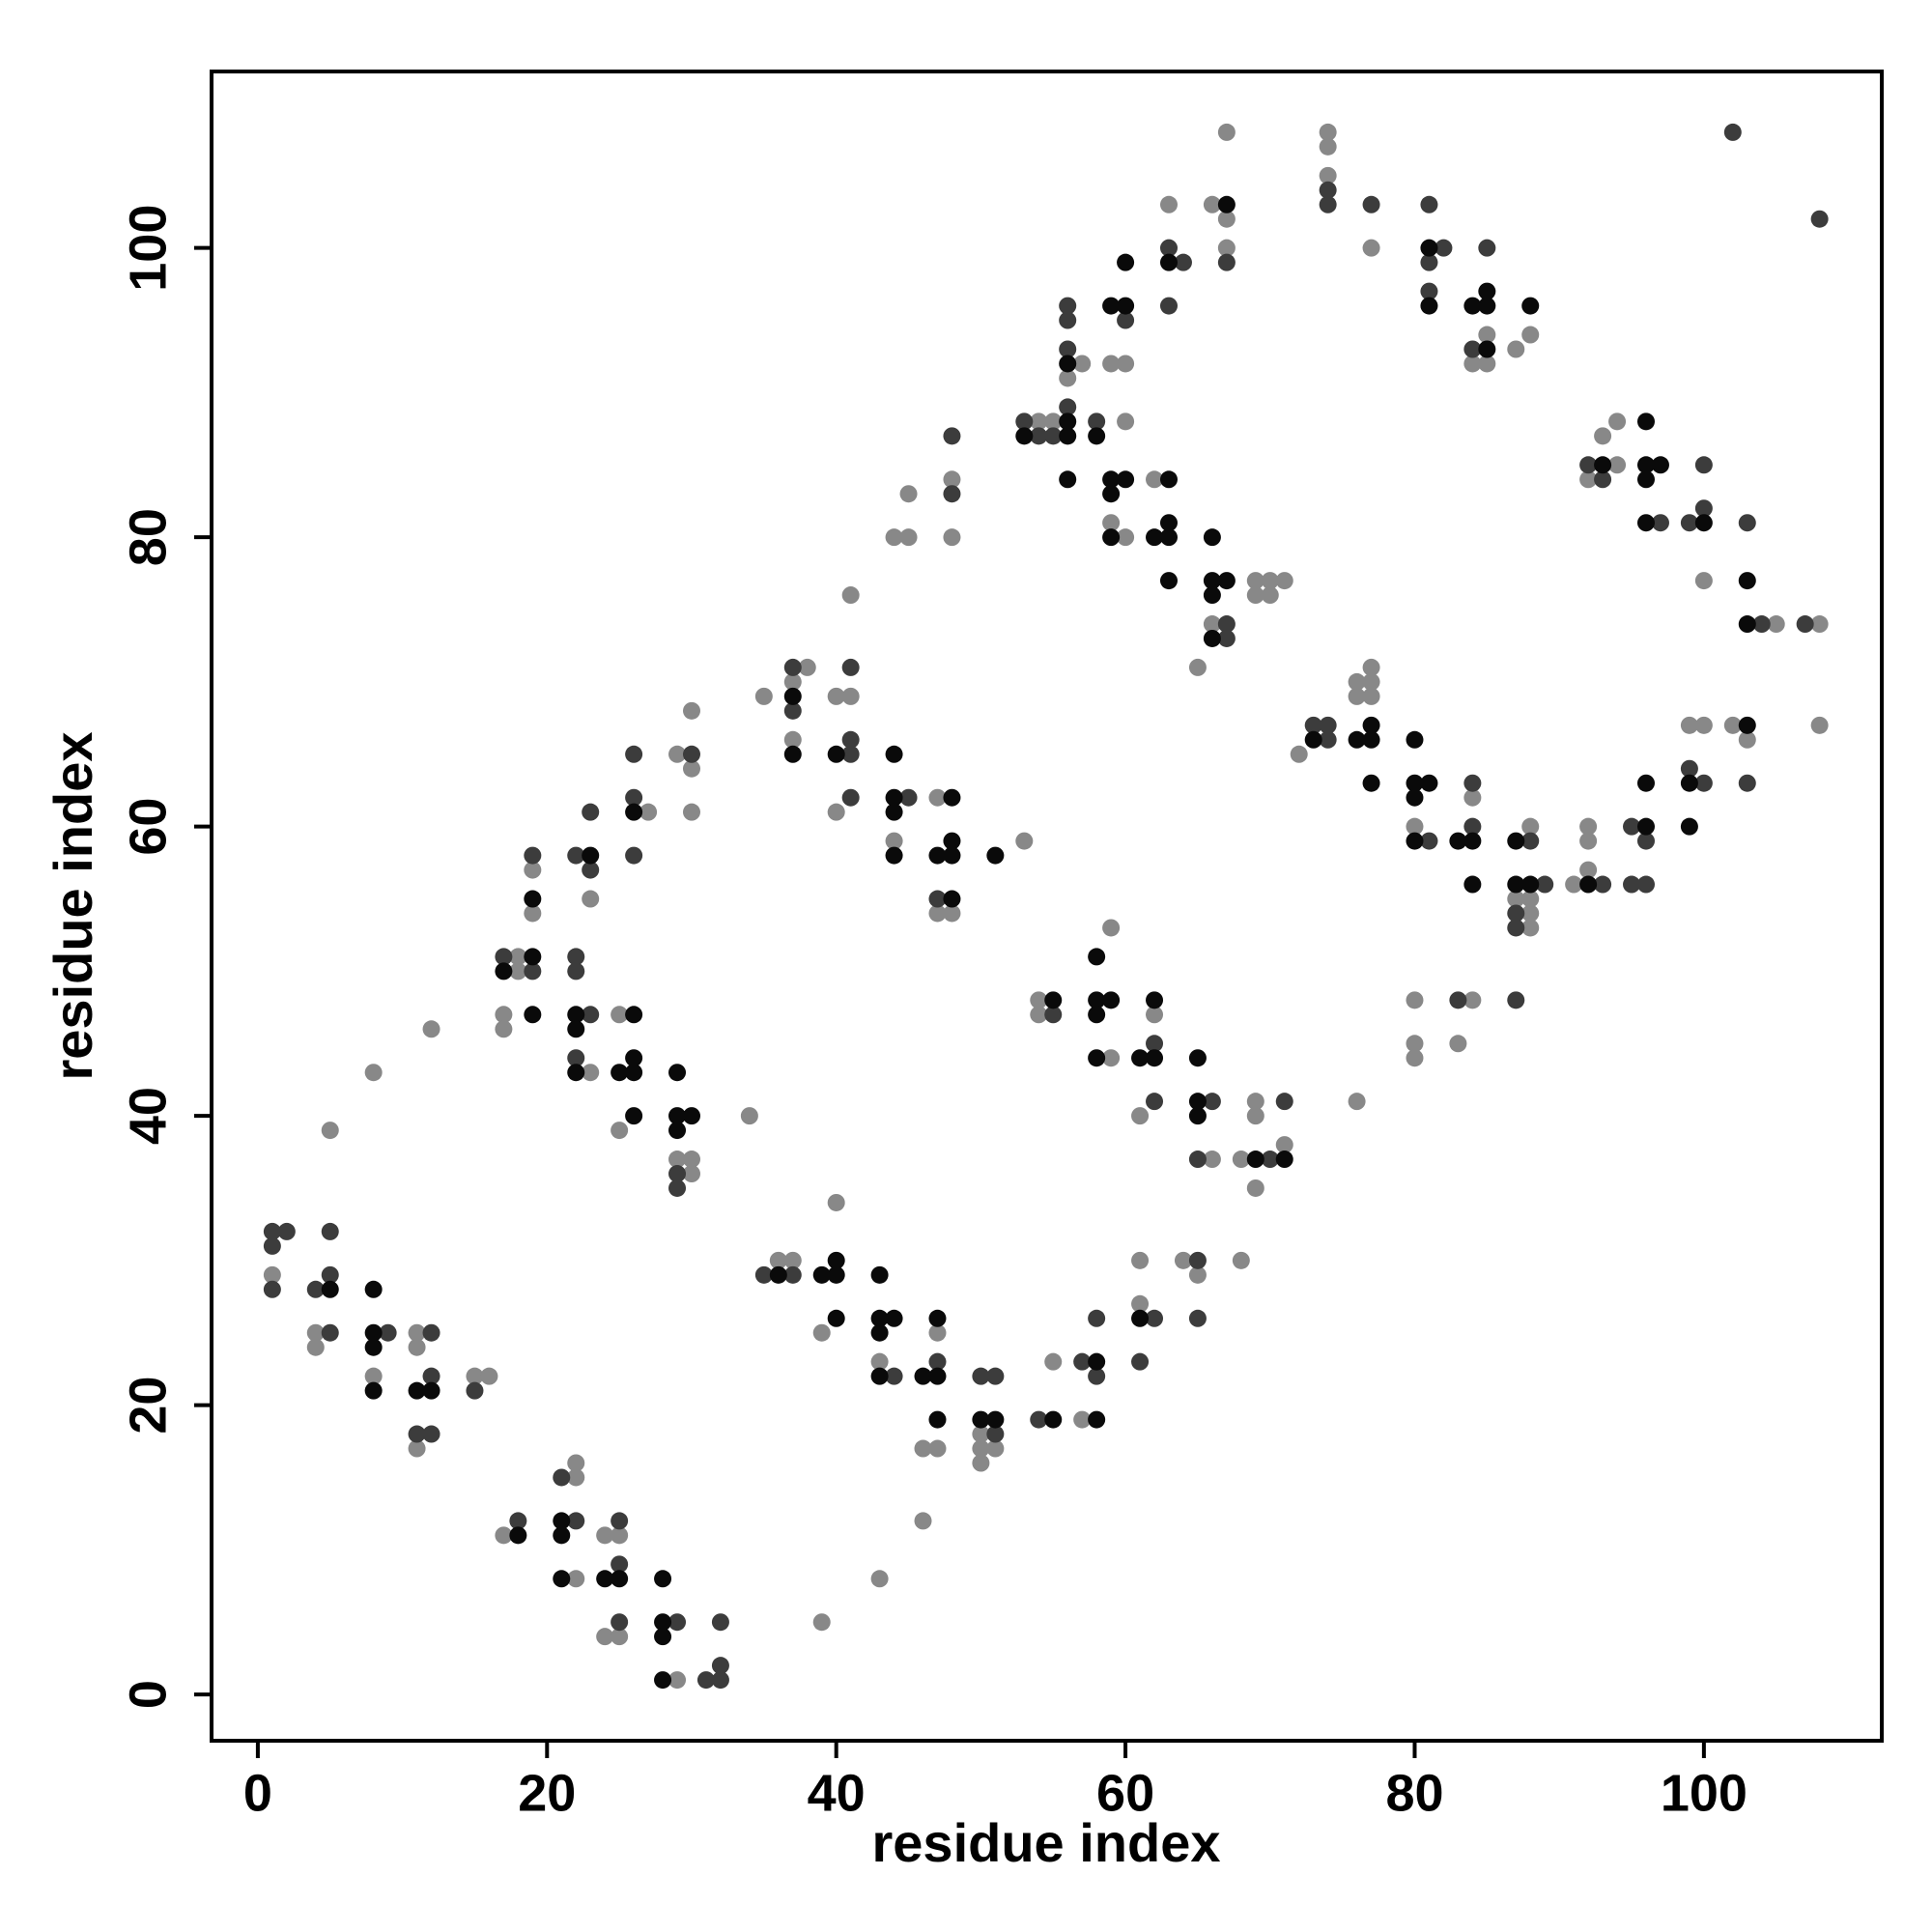 This screenshot has height=1932, width=1932. What do you see at coordinates (1045, 1842) in the screenshot?
I see `x-axis-title: residue index` at bounding box center [1045, 1842].